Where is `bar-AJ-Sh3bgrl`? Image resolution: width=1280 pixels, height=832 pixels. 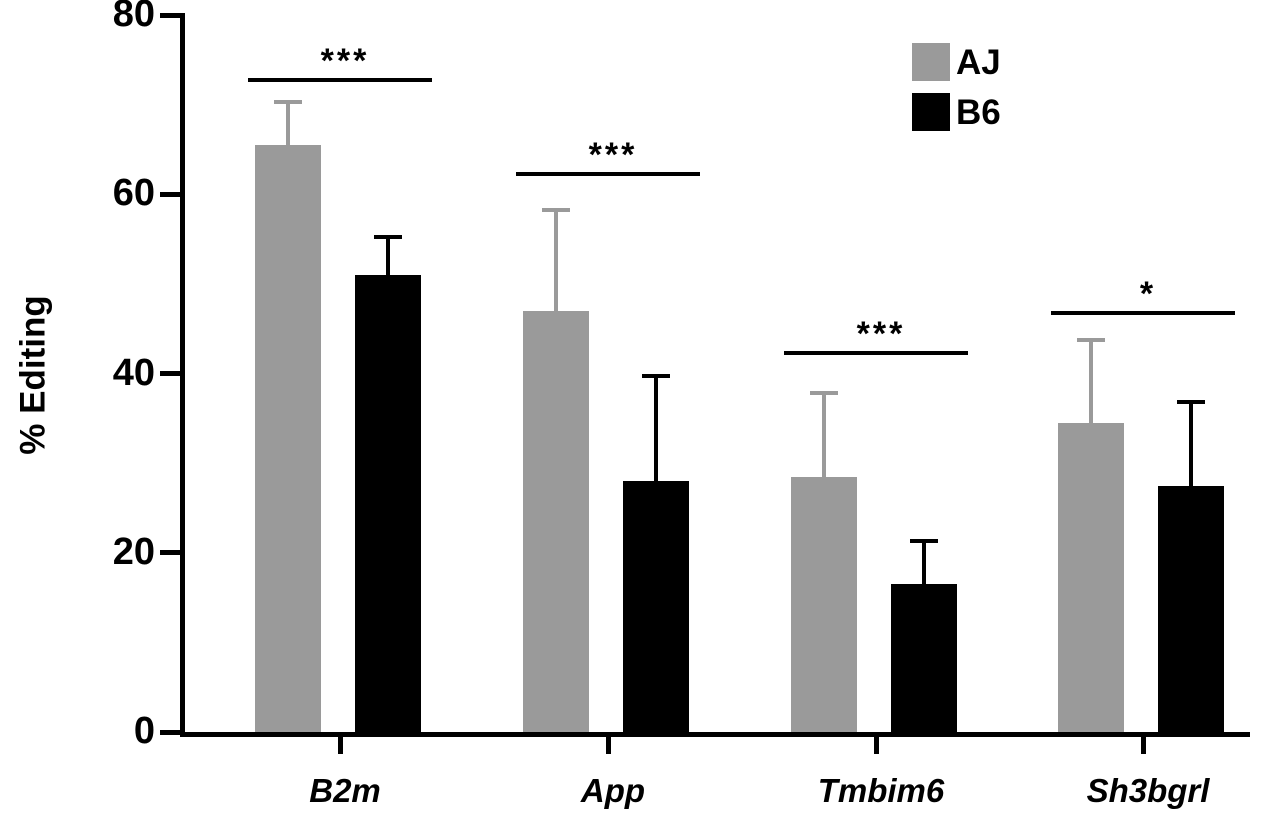 bar-AJ-Sh3bgrl is located at coordinates (1091, 577).